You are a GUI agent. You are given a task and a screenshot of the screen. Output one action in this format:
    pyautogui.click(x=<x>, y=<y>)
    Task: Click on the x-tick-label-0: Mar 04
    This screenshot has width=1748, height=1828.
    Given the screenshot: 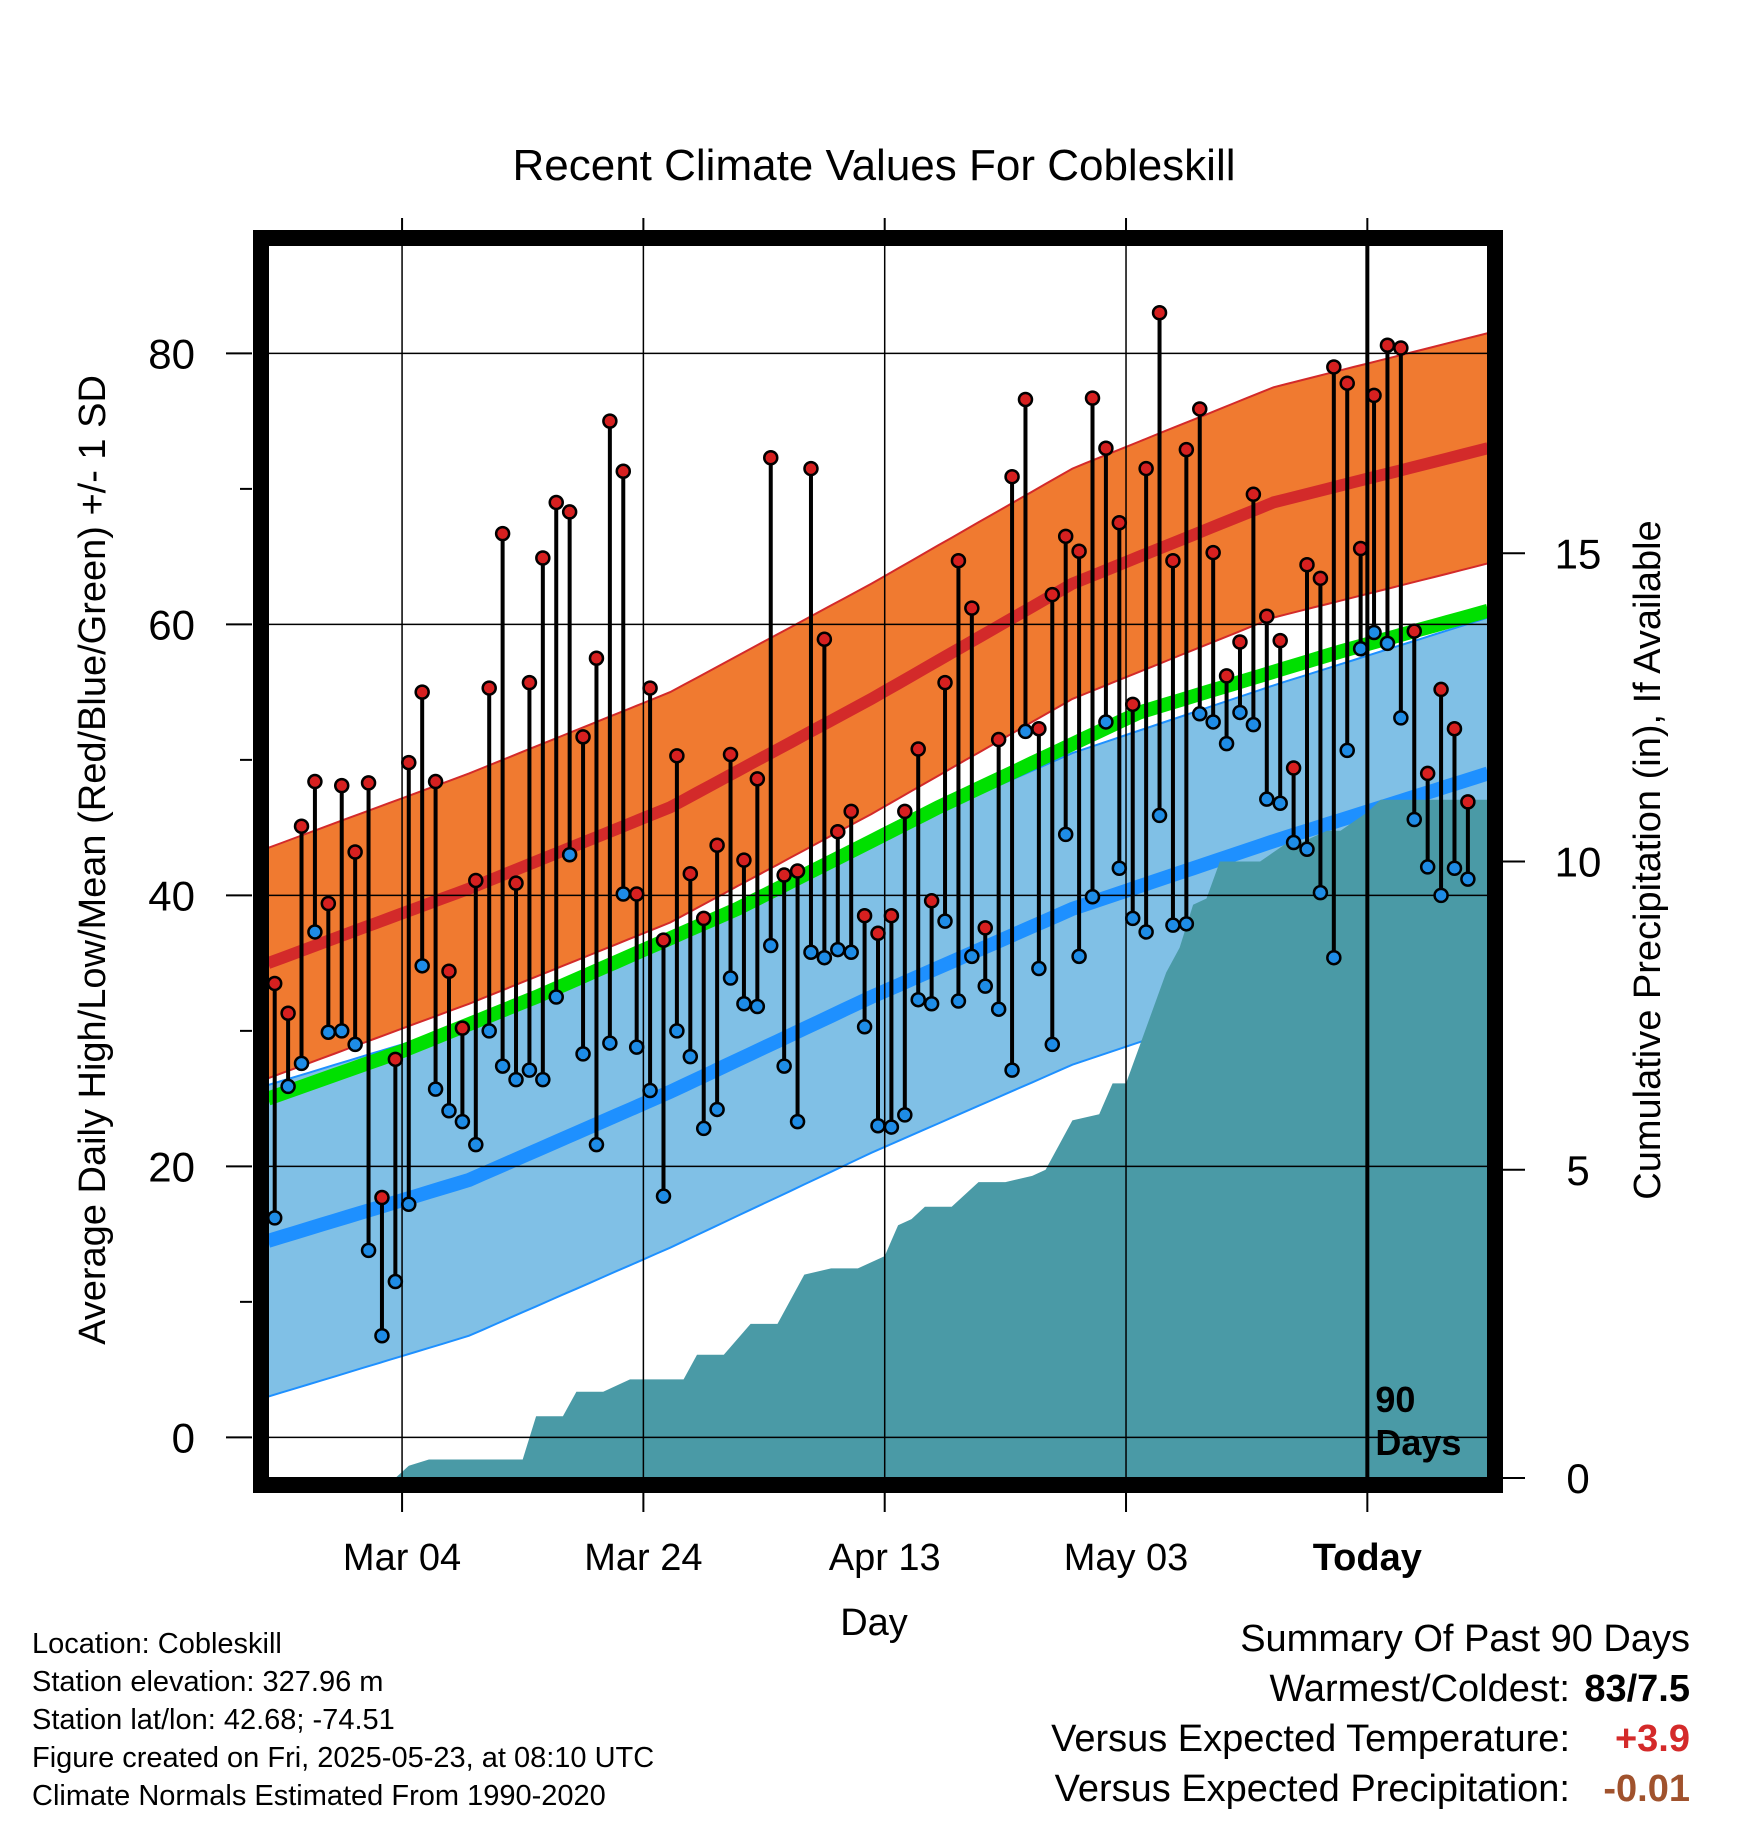 What is the action you would take?
    pyautogui.click(x=402, y=1558)
    